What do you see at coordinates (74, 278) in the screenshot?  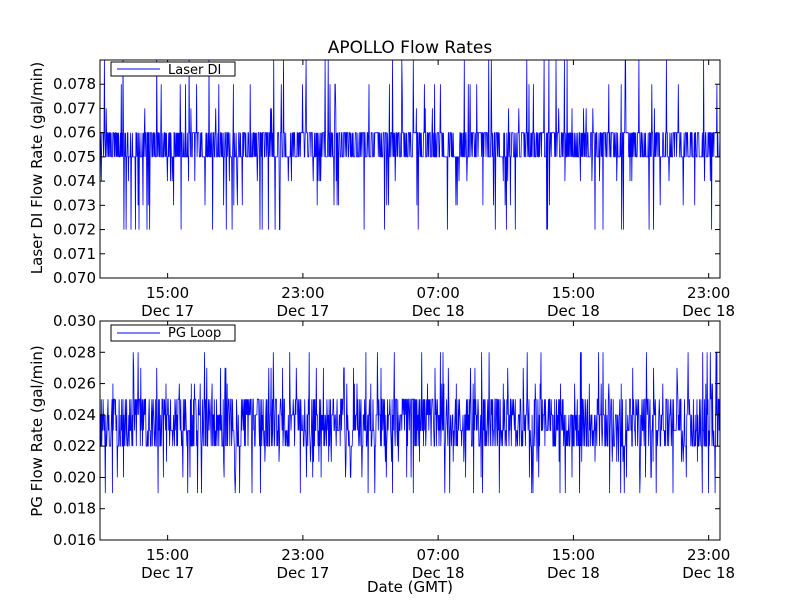 I see `y-tick-label: 0.070` at bounding box center [74, 278].